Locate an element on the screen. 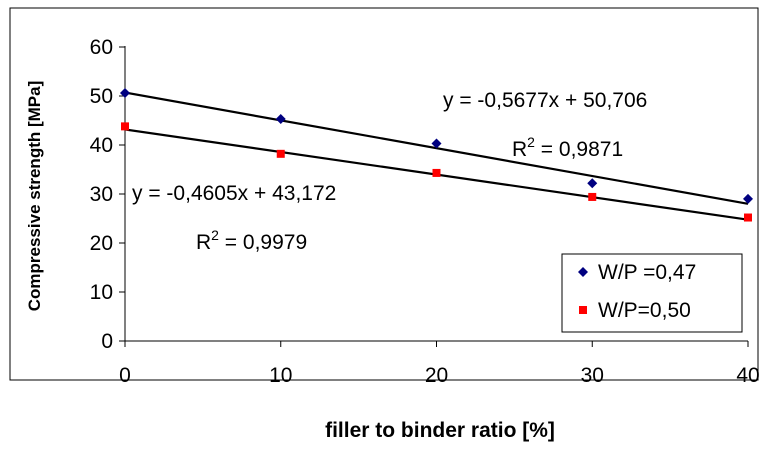  y-tick-label: 30 is located at coordinates (101, 194).